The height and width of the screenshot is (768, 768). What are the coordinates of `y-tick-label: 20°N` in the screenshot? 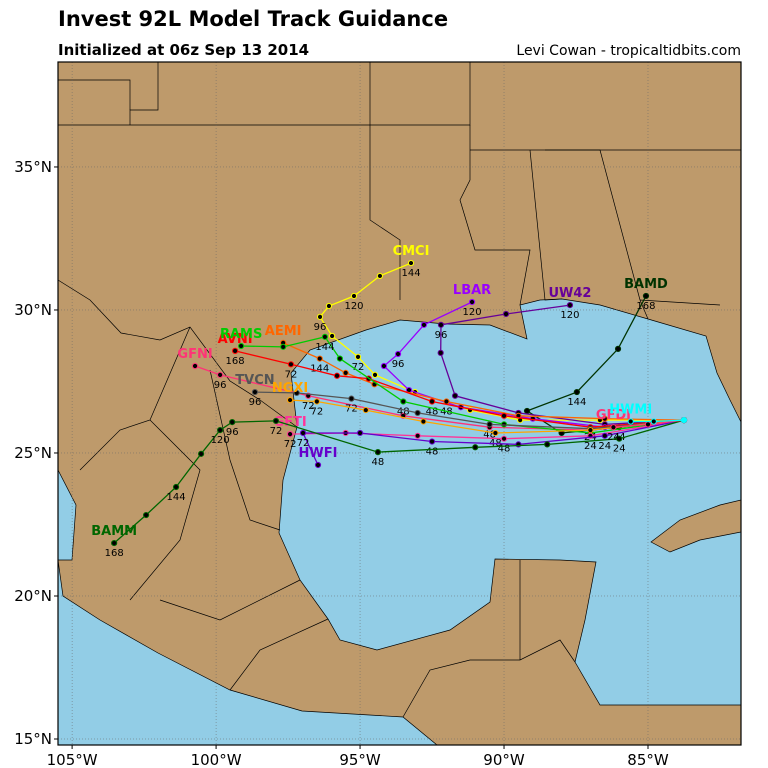 It's located at (33, 596).